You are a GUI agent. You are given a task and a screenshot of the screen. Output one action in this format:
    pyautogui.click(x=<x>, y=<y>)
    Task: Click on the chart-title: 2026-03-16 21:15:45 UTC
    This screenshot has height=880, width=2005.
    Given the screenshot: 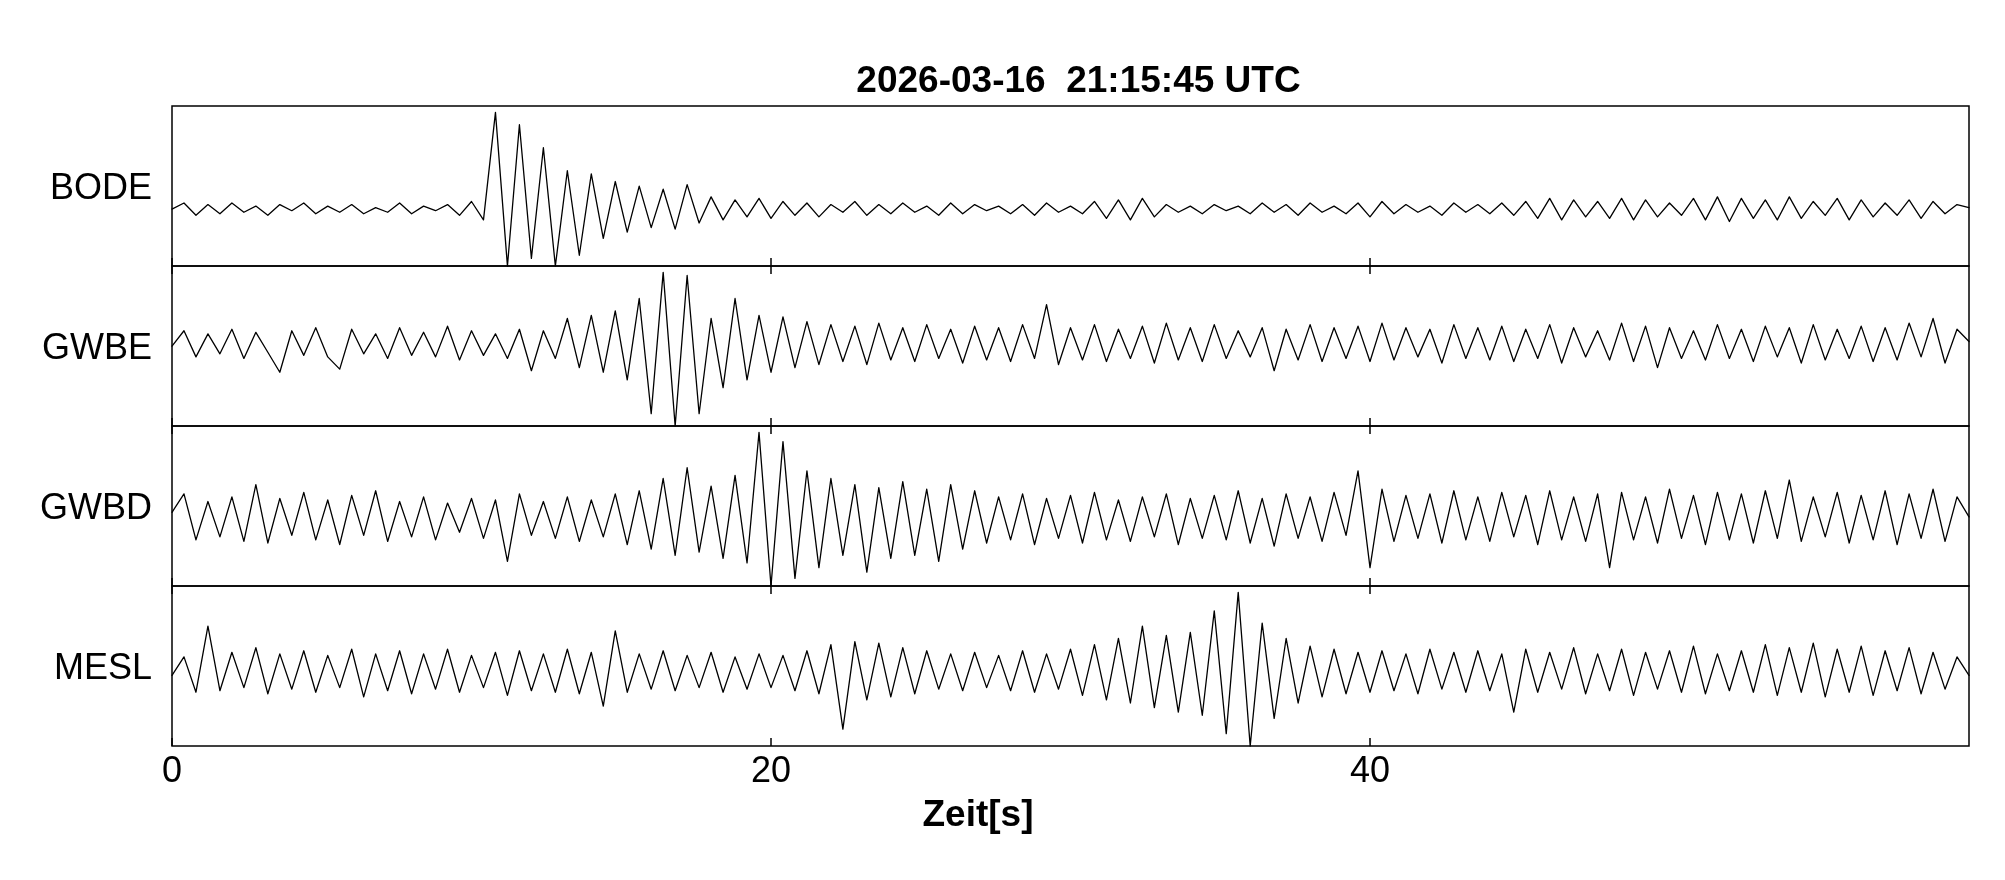 What is the action you would take?
    pyautogui.click(x=1078, y=79)
    